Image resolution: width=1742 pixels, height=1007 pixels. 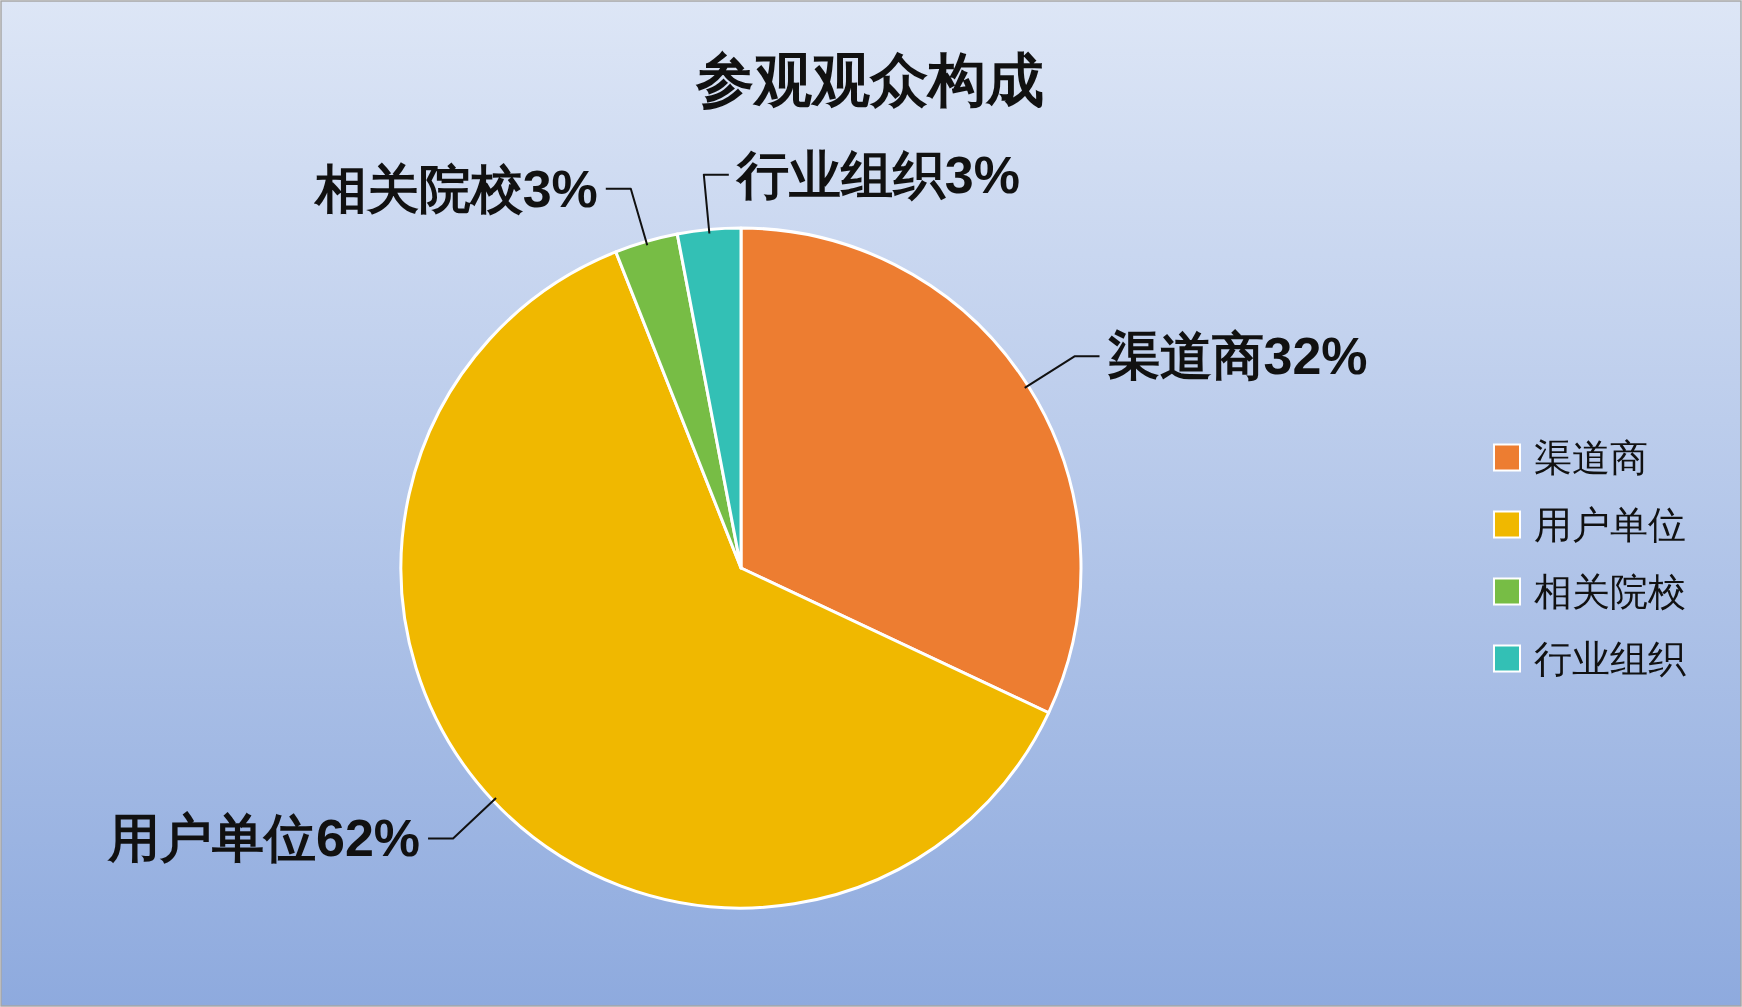 I want to click on legend-label: 相关院校, so click(x=1610, y=591).